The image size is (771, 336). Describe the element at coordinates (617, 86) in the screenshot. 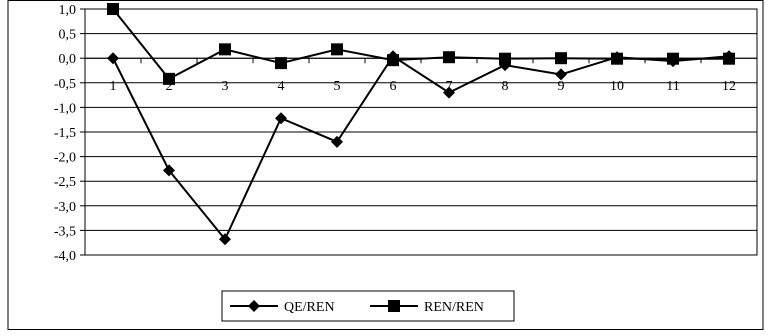

I see `x-tick-label: 10` at that location.